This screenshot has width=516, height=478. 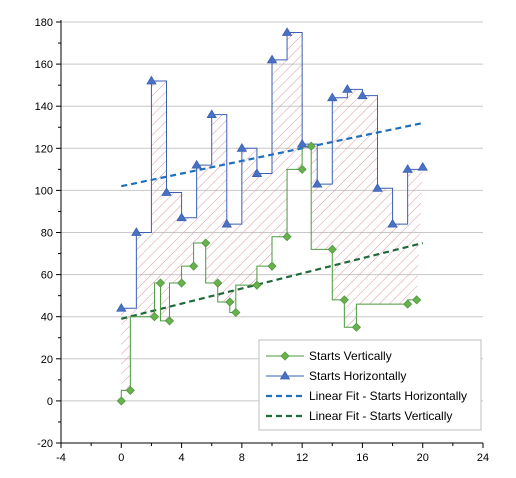 What do you see at coordinates (45, 444) in the screenshot?
I see `y-tick-label: -20` at bounding box center [45, 444].